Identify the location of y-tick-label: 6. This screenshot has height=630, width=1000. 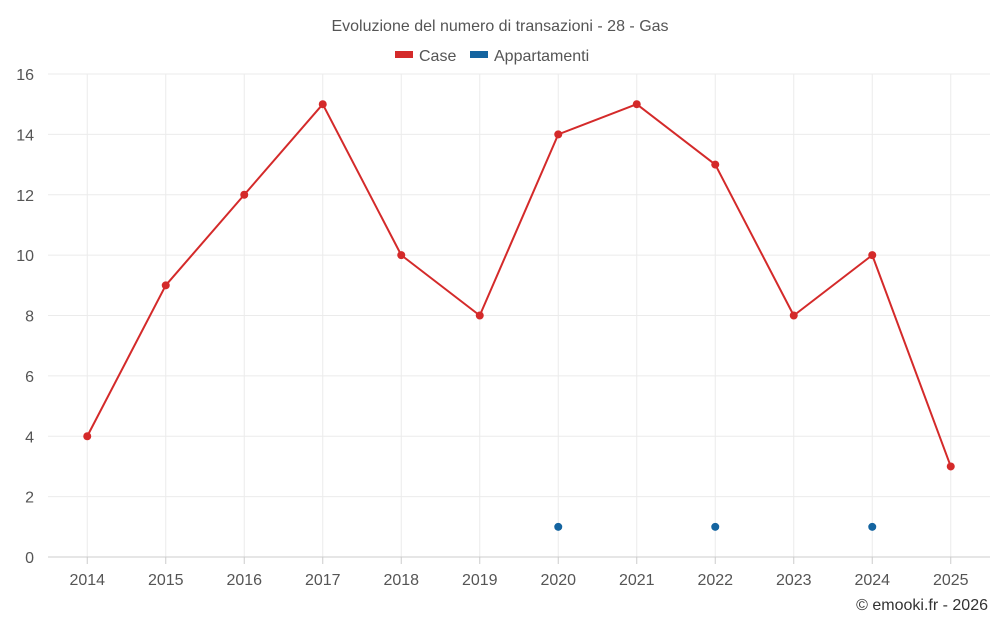
(29, 377).